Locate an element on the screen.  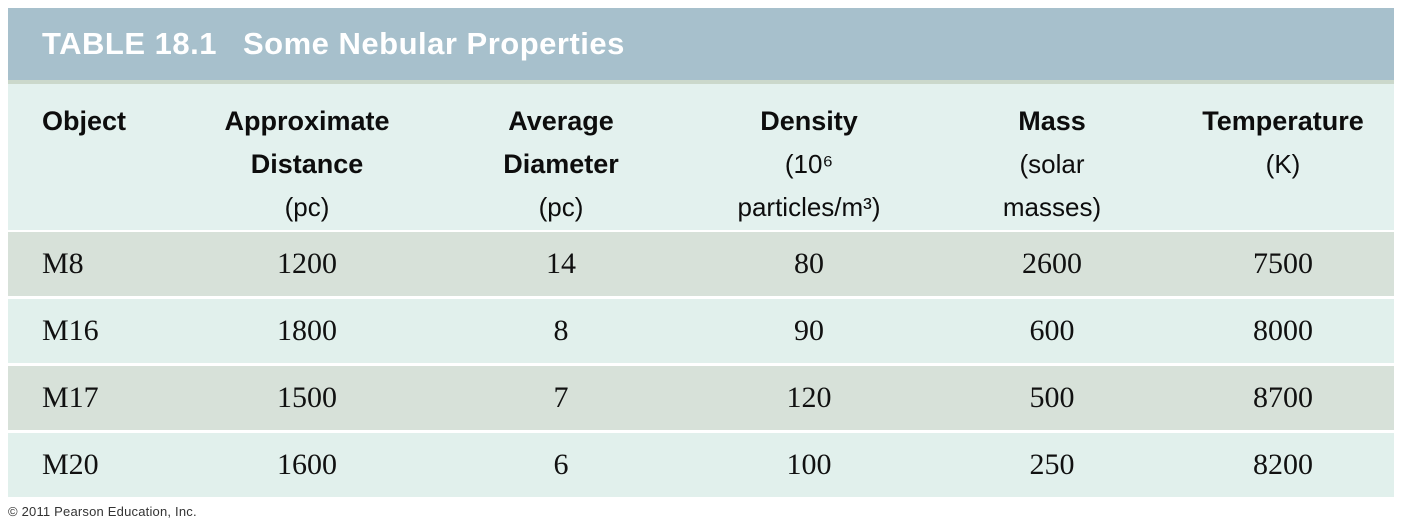
cell-density: 120 is located at coordinates (809, 396).